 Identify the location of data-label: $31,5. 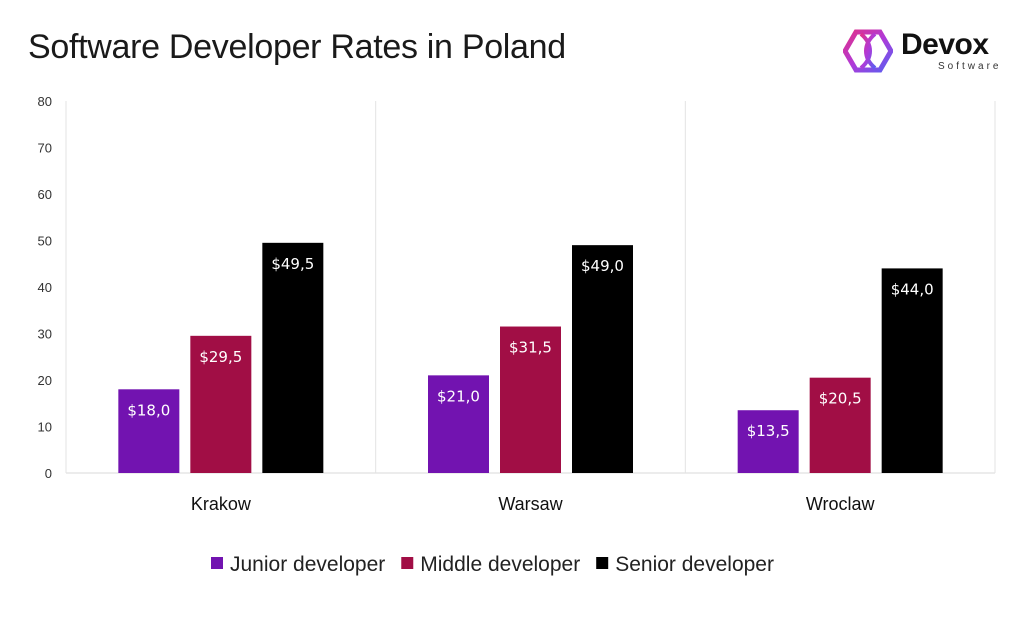
(530, 348).